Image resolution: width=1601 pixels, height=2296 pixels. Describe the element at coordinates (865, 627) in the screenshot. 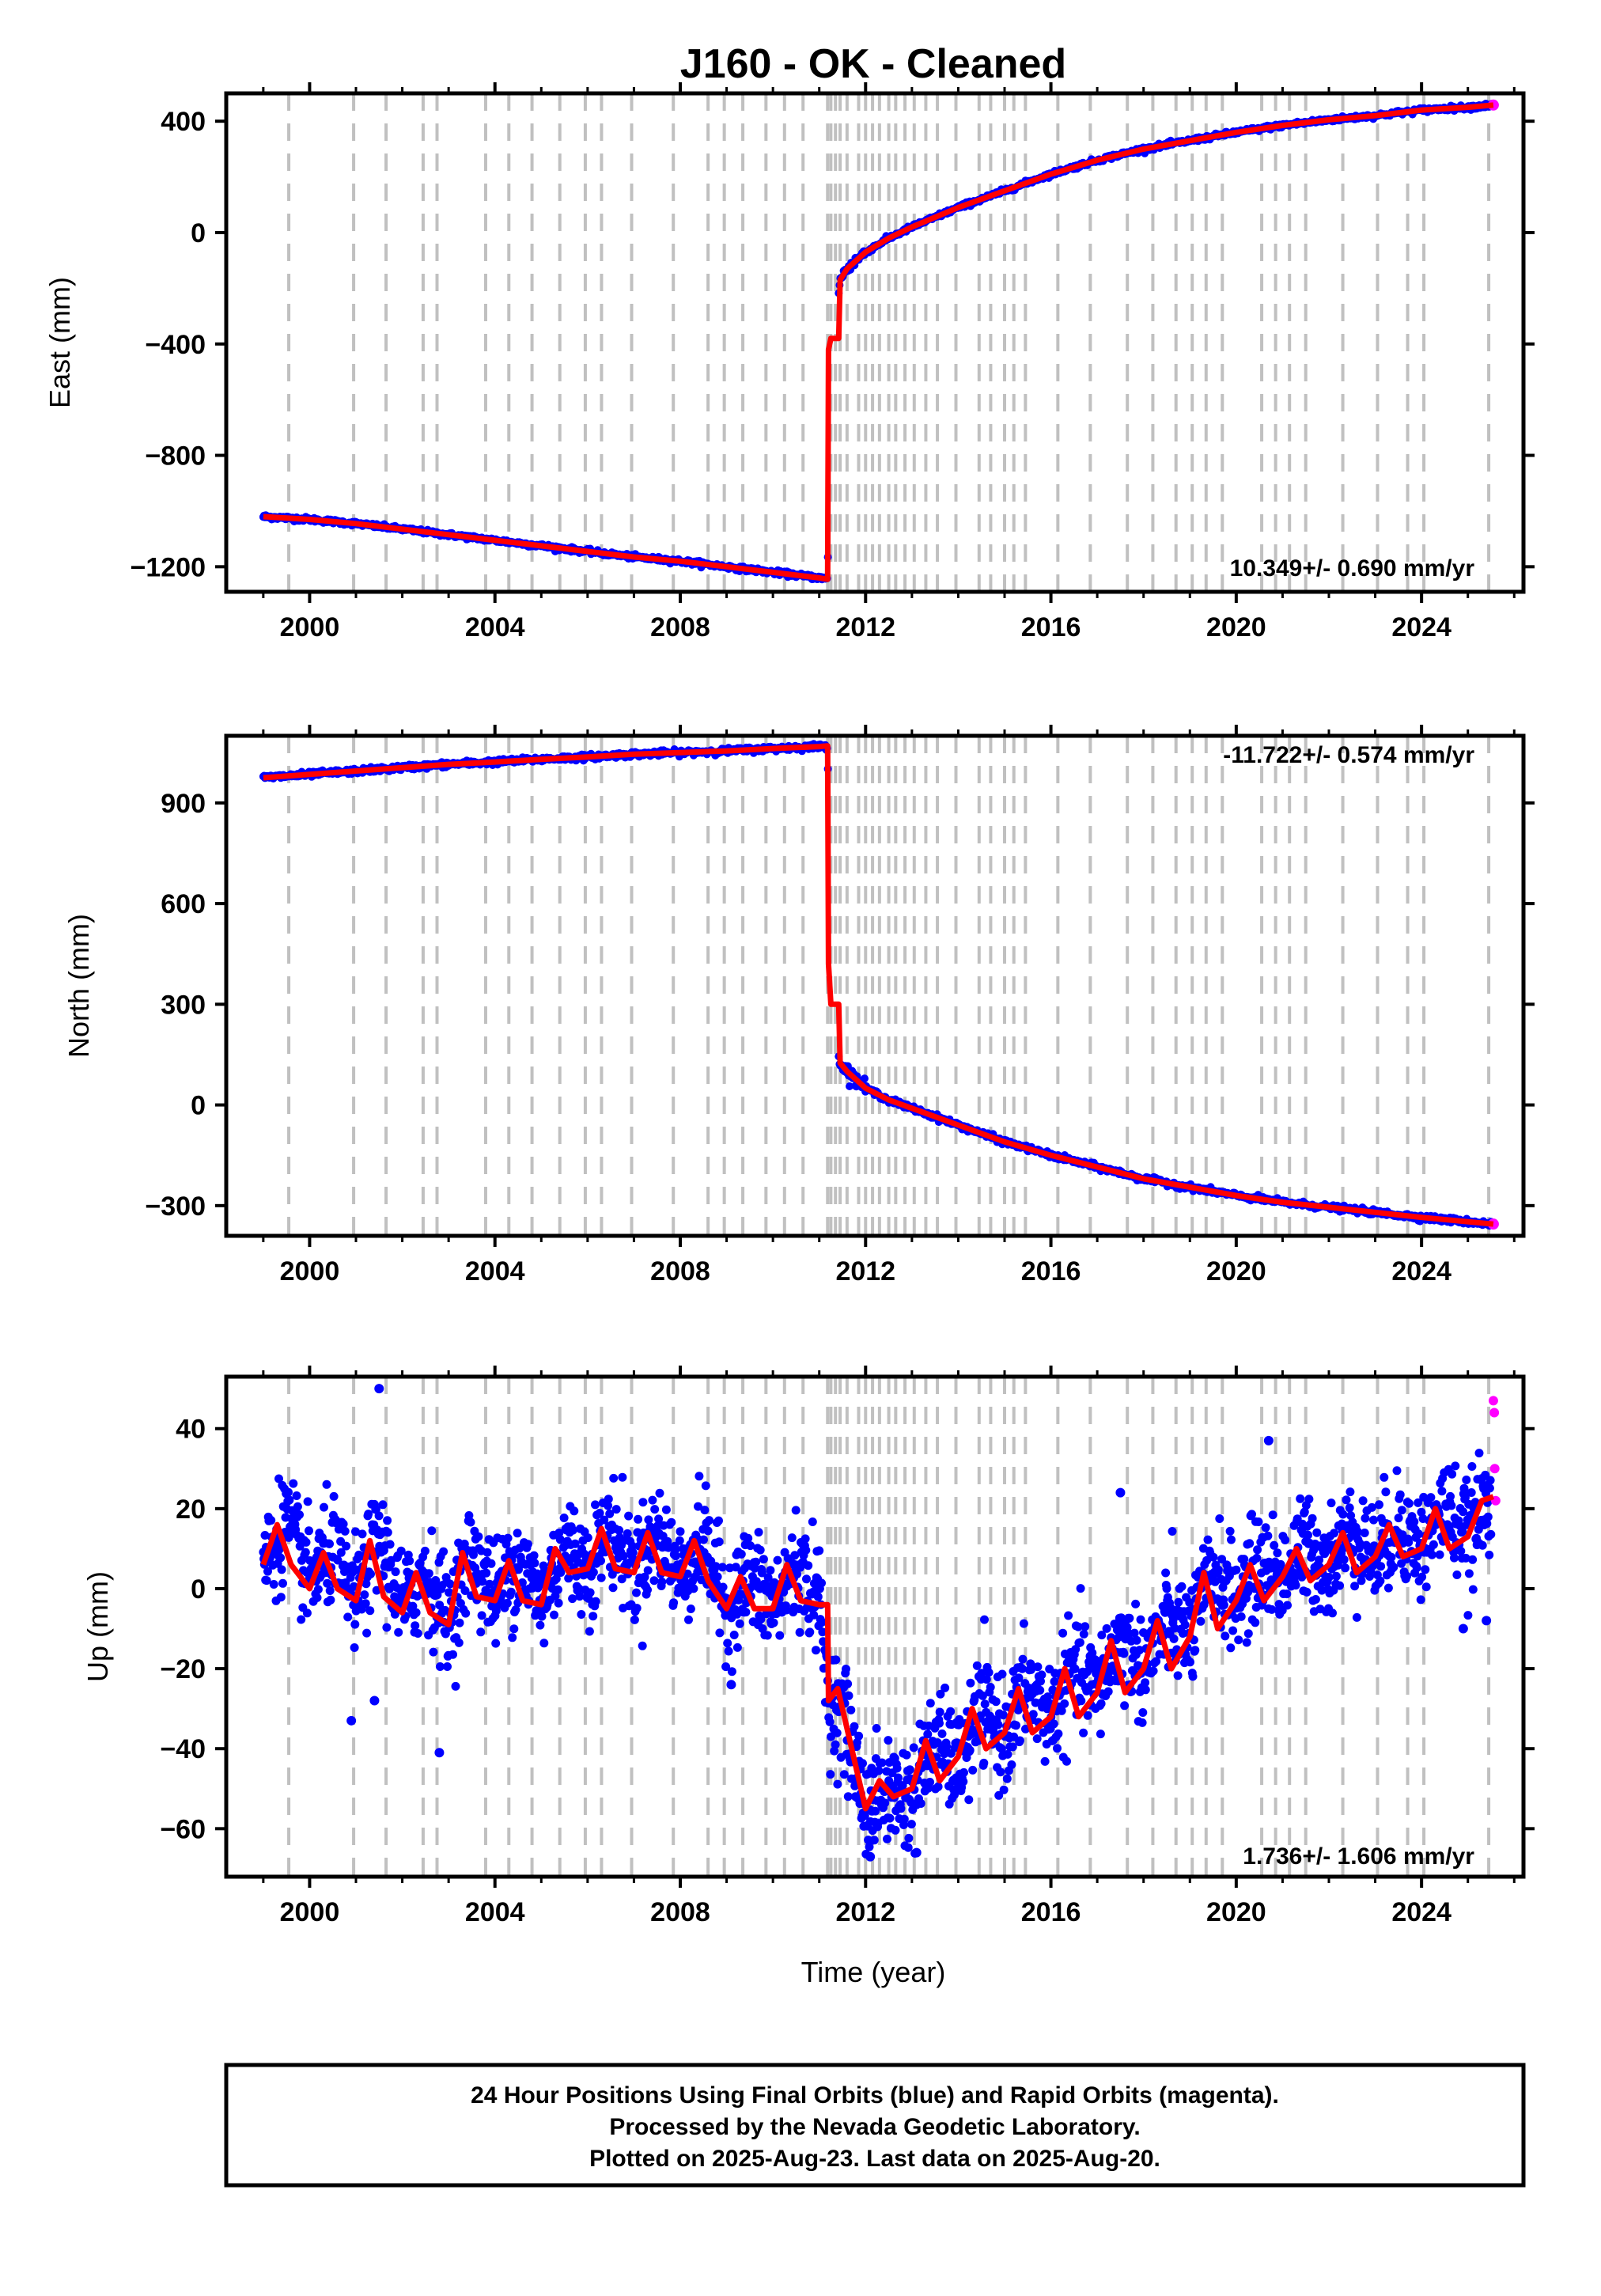

I see `x-tick-label: 2012` at that location.